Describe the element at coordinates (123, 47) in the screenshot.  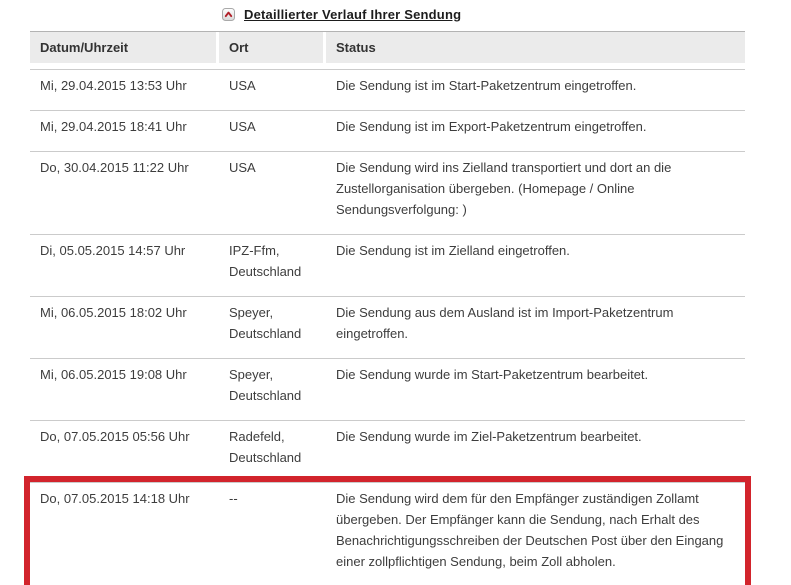
I see `column-header-datum: Datum/Uhrzeit` at that location.